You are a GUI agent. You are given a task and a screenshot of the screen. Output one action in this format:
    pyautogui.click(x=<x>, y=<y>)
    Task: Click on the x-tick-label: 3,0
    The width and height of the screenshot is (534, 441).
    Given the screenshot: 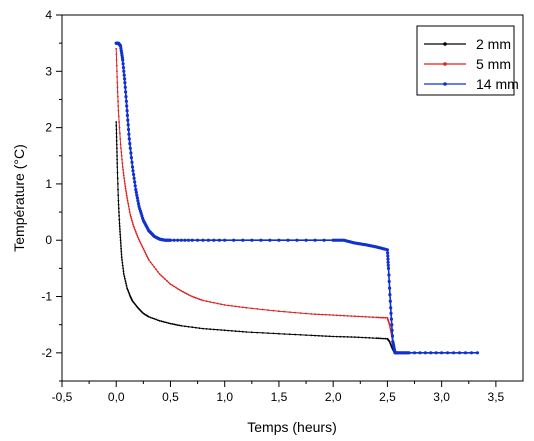 What is the action you would take?
    pyautogui.click(x=441, y=397)
    